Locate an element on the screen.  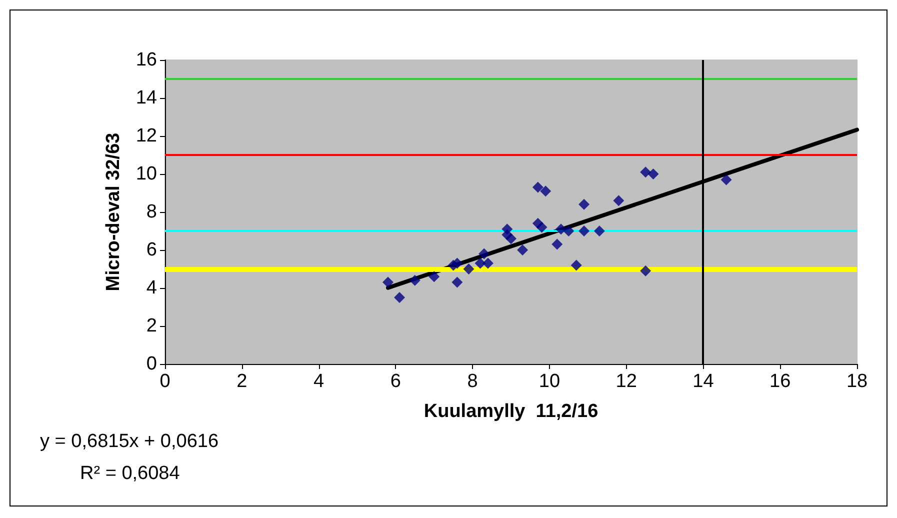
x-tick-label: 6 is located at coordinates (395, 381).